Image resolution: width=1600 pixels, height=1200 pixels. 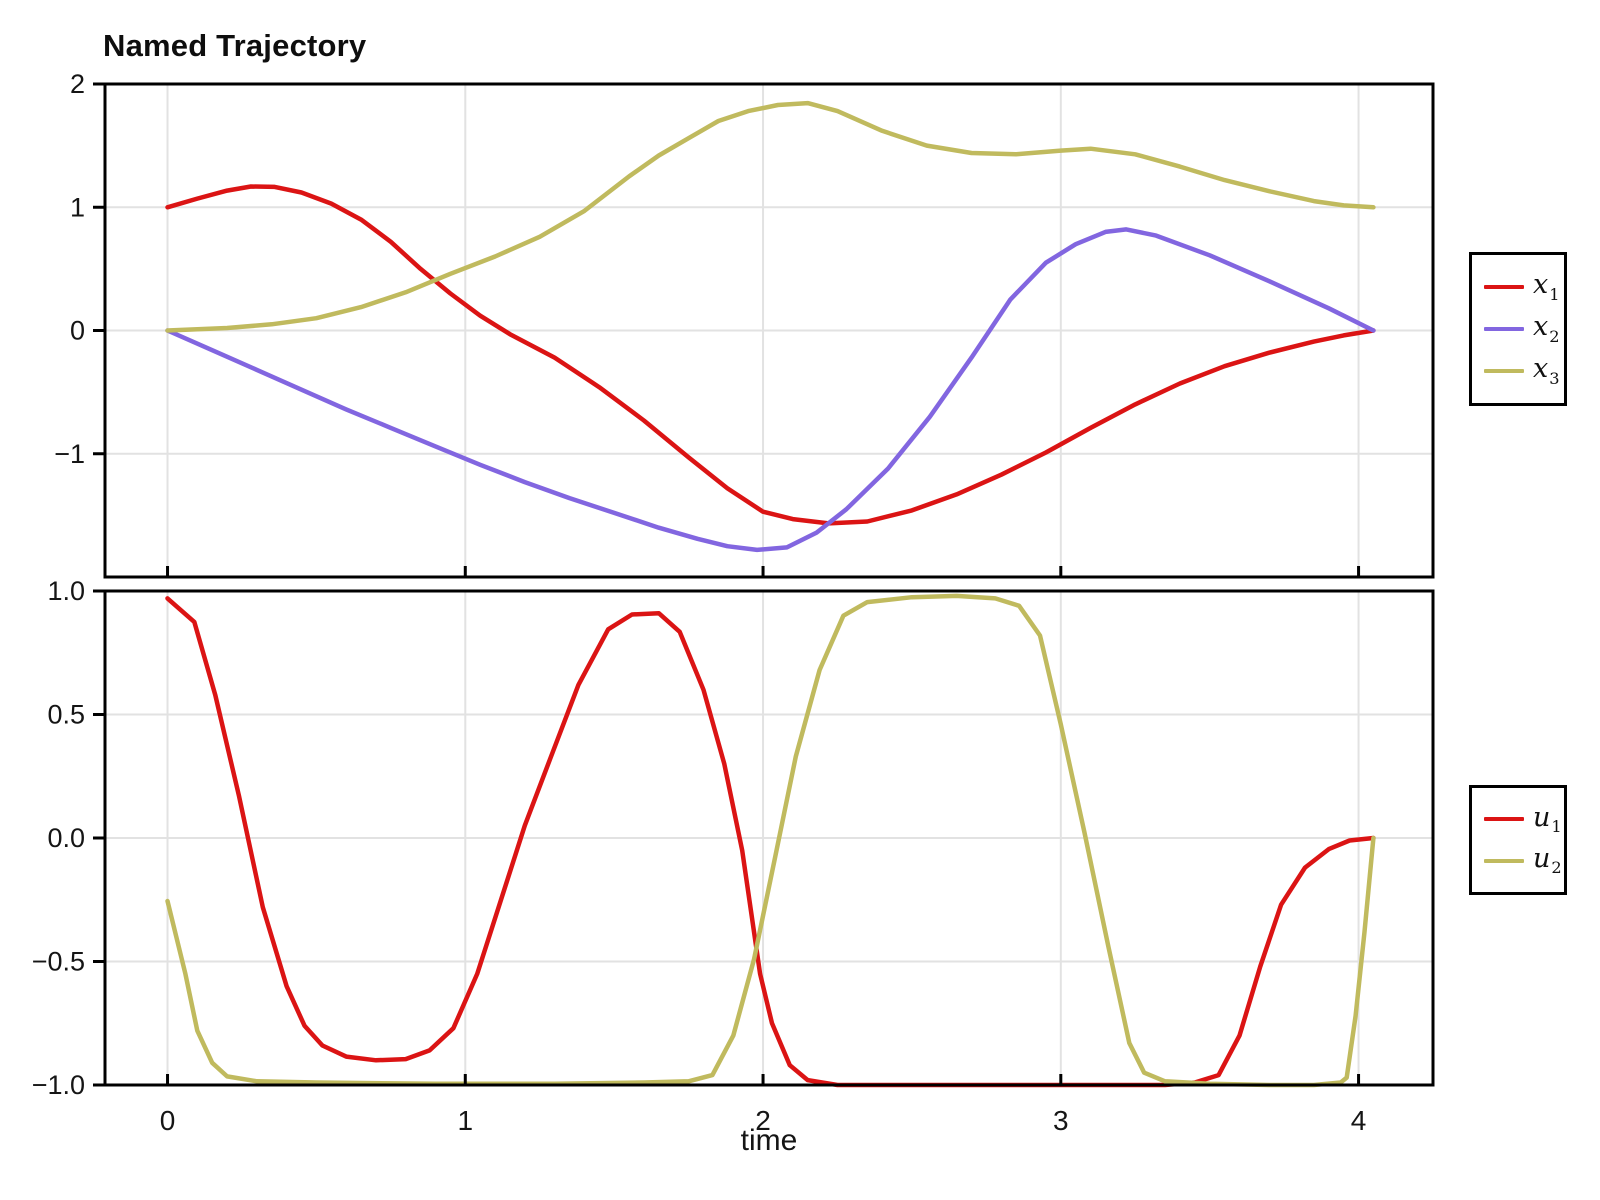 What do you see at coordinates (1504, 860) in the screenshot?
I see `u2-line-swatch` at bounding box center [1504, 860].